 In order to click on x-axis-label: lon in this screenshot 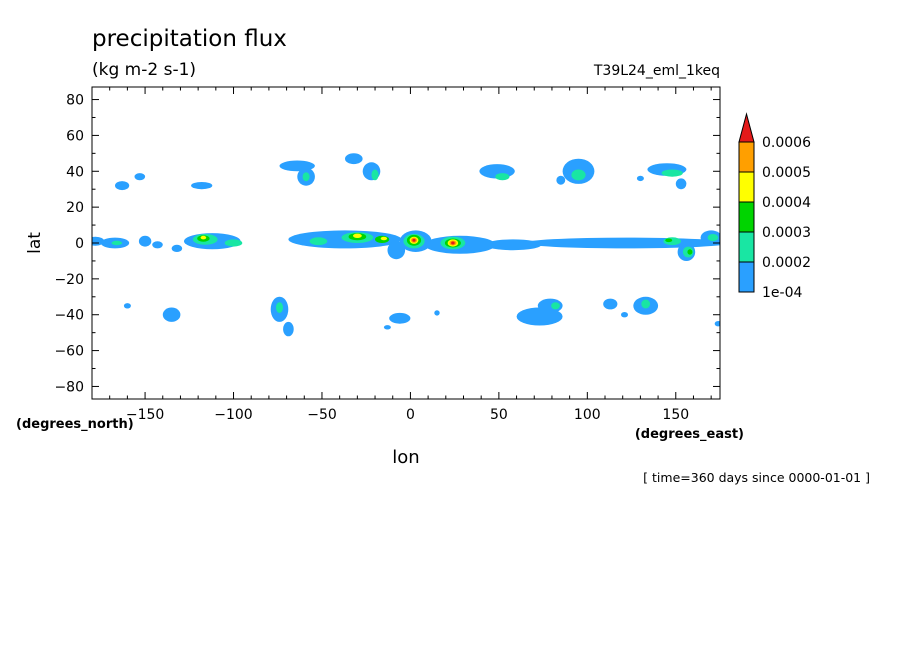, I will do `click(405, 457)`.